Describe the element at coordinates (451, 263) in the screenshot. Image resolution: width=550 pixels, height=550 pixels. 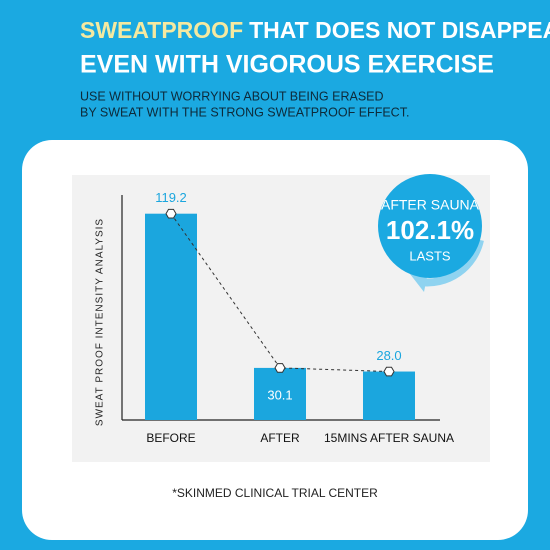
I see `badge-arrow` at that location.